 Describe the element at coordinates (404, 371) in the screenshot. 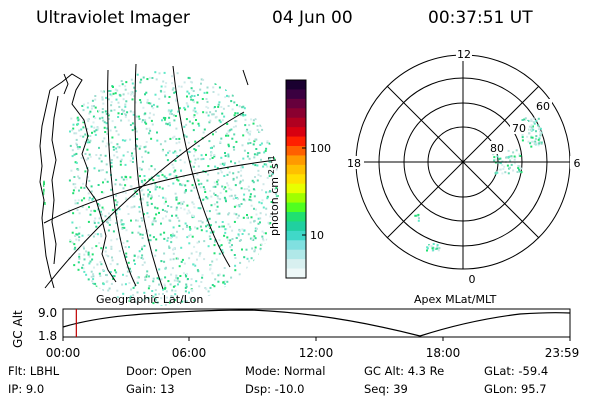

I see `gc-alt-status: GC Alt: 4.3 Re` at that location.